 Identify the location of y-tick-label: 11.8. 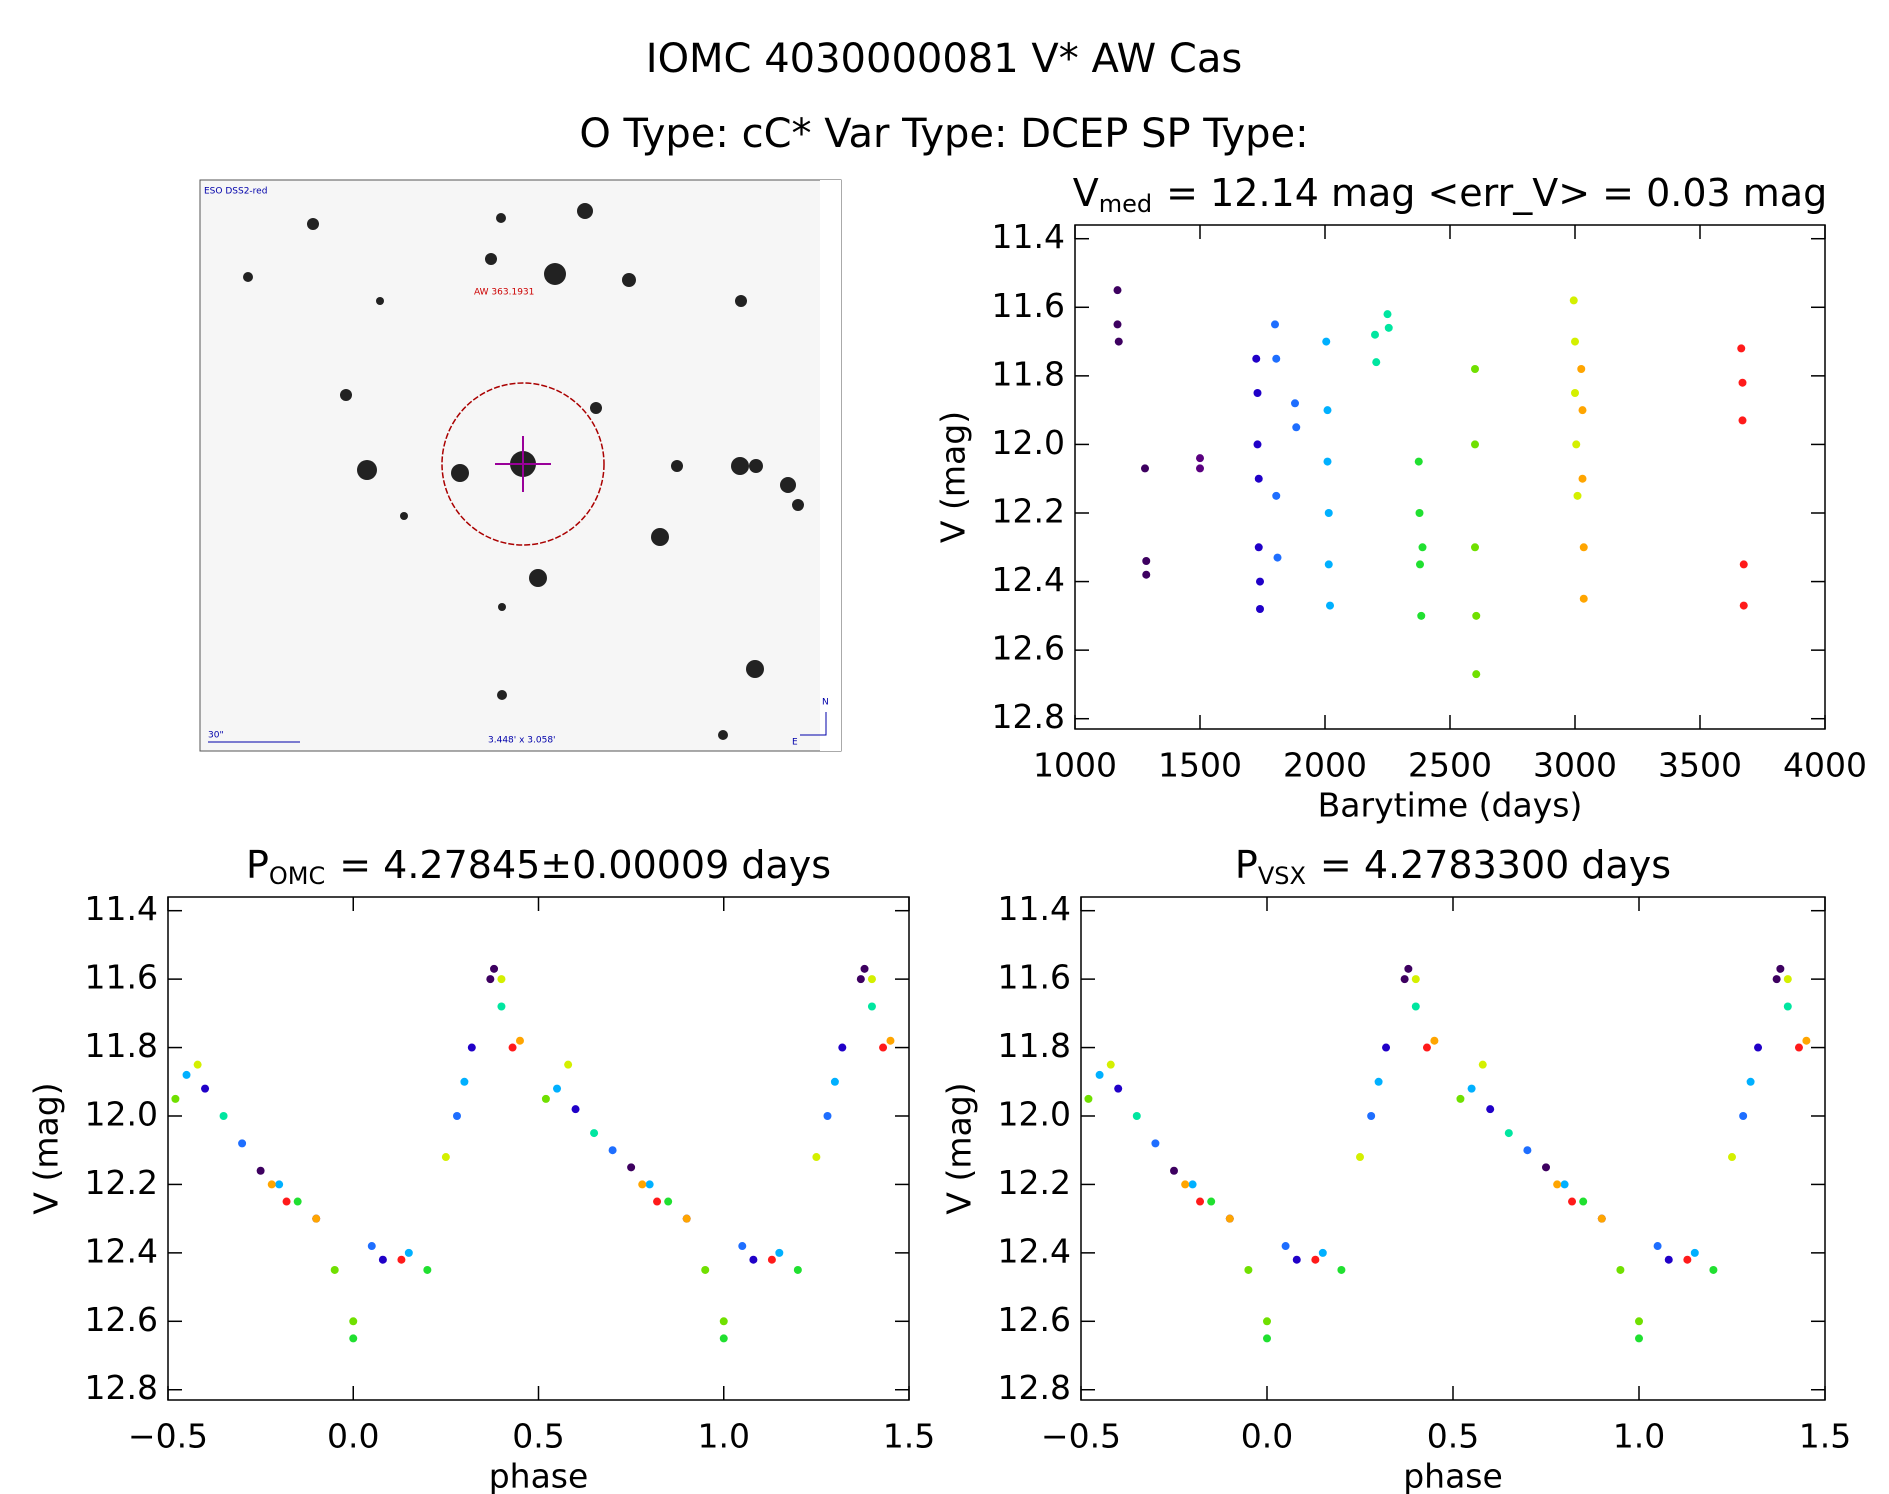
(1034, 1045).